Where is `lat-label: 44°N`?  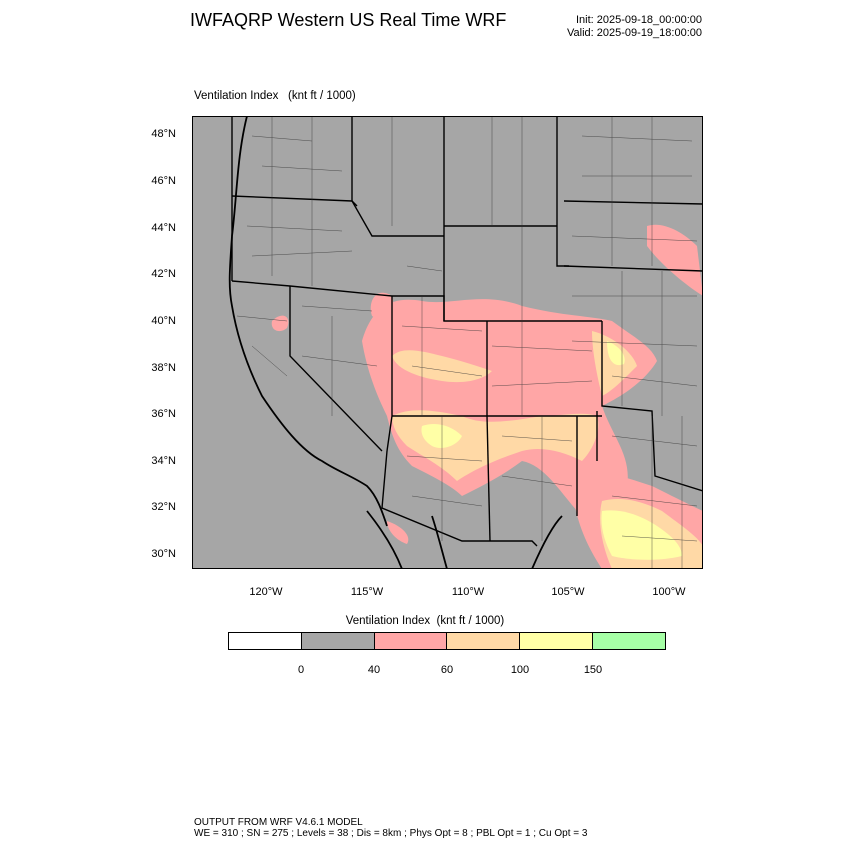 lat-label: 44°N is located at coordinates (163, 228).